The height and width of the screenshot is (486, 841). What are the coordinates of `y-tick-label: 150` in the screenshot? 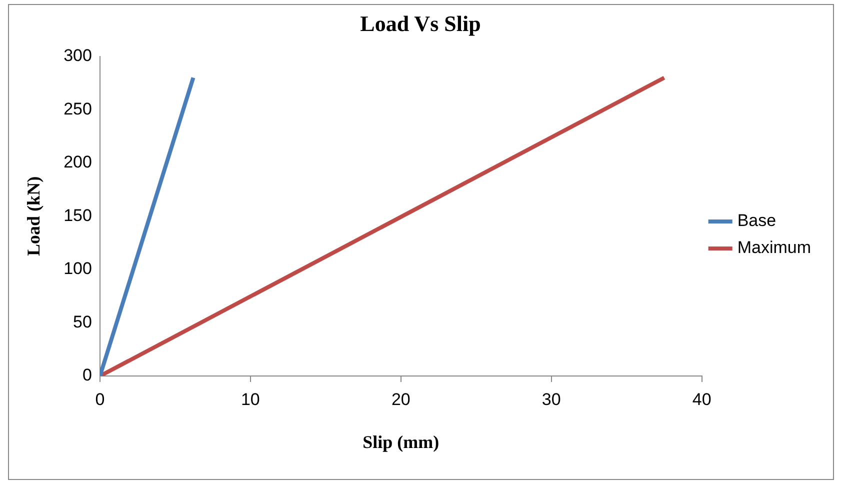 It's located at (78, 215).